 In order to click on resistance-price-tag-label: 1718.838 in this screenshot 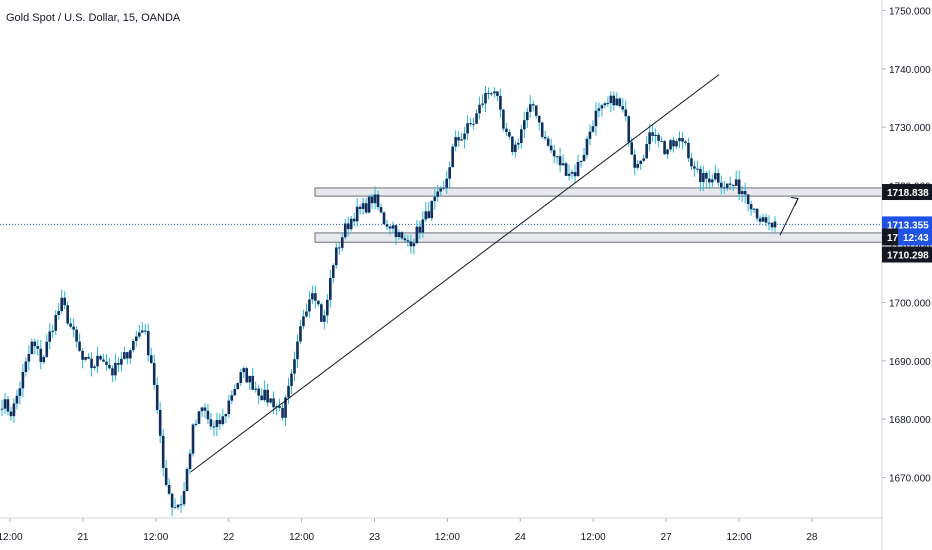, I will do `click(908, 193)`.